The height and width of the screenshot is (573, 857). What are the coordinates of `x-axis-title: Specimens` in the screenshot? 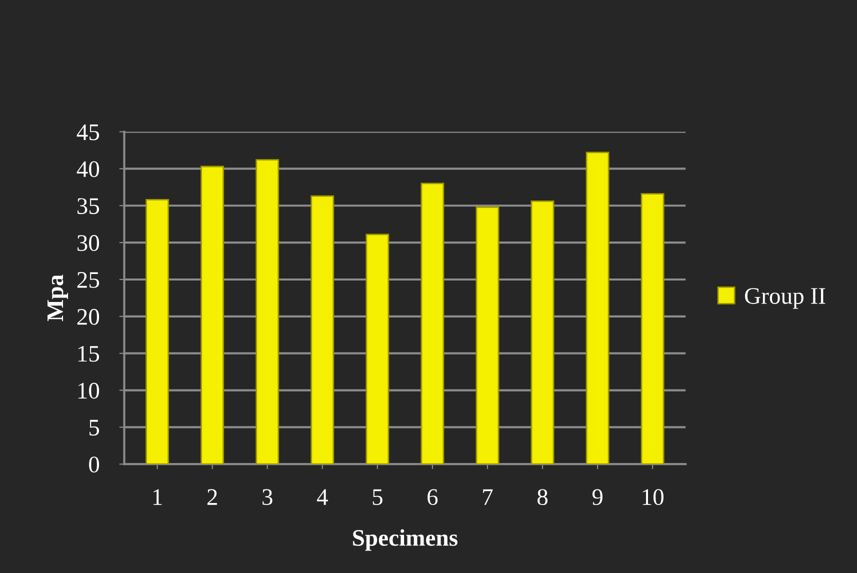 It's located at (405, 540).